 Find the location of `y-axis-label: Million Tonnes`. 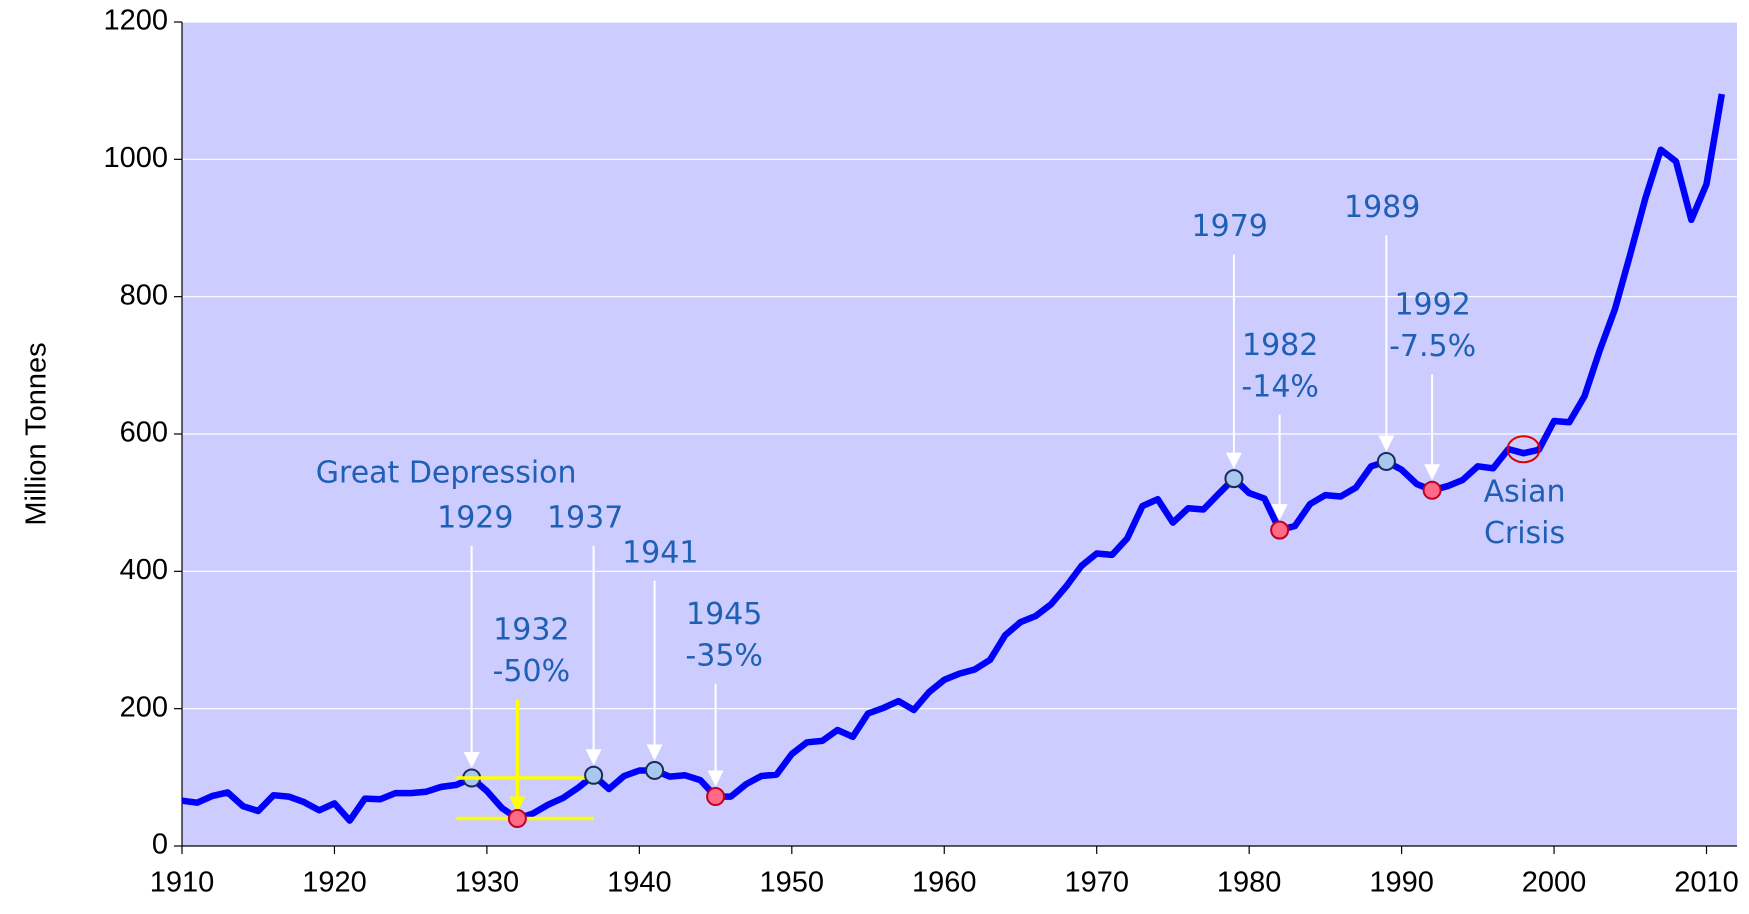

y-axis-label: Million Tonnes is located at coordinates (37, 433).